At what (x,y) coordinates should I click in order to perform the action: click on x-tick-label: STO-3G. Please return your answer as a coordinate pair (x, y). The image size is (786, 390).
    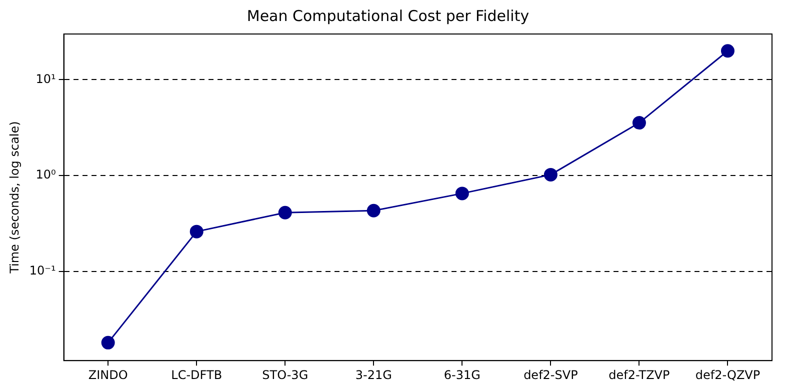
    Looking at the image, I should click on (285, 375).